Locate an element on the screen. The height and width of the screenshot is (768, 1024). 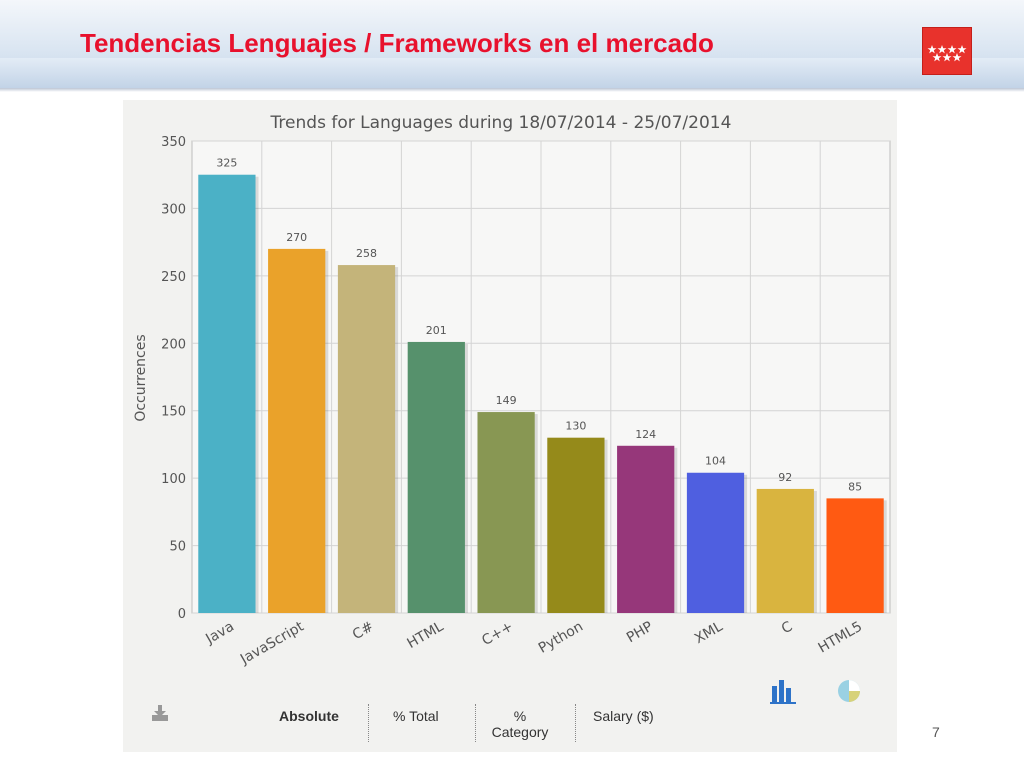
x-tick-label: Python is located at coordinates (561, 638).